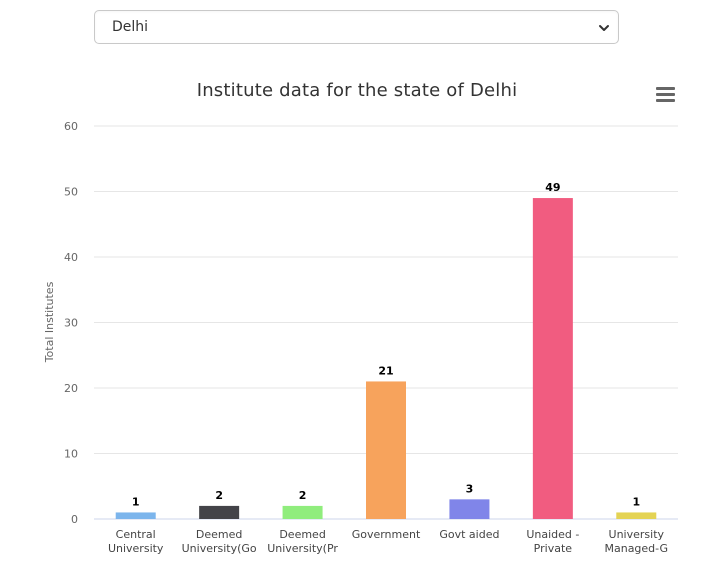  What do you see at coordinates (136, 541) in the screenshot?
I see `x-category-label: Central University` at bounding box center [136, 541].